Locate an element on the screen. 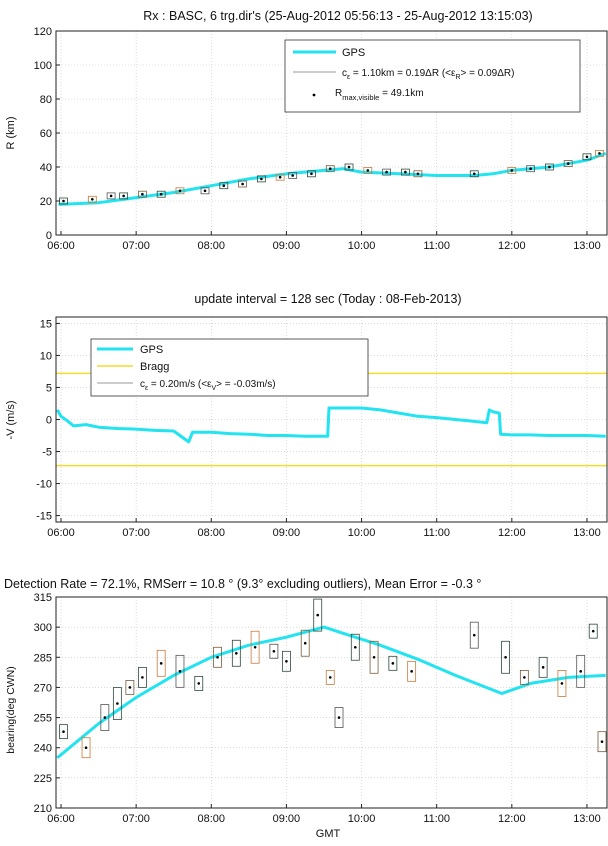  range-x-tick-label: 08:00 is located at coordinates (212, 246).